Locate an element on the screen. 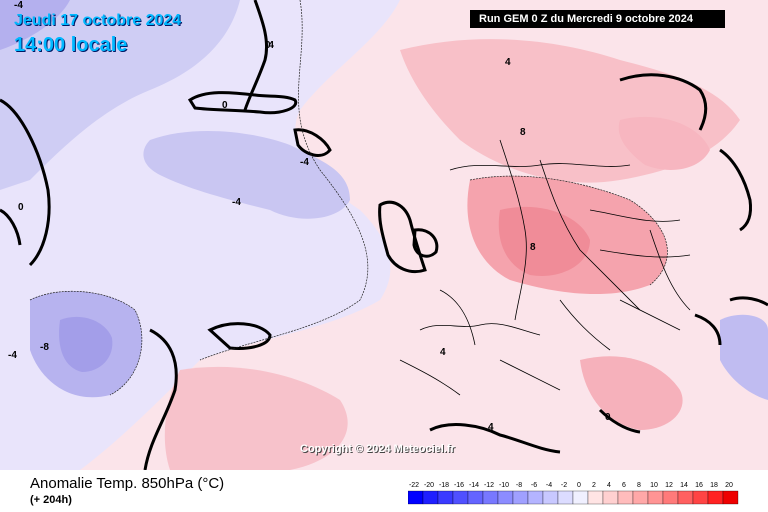 This screenshot has height=512, width=768. warm-anomaly-zone-atlantic-south is located at coordinates (256, 418).